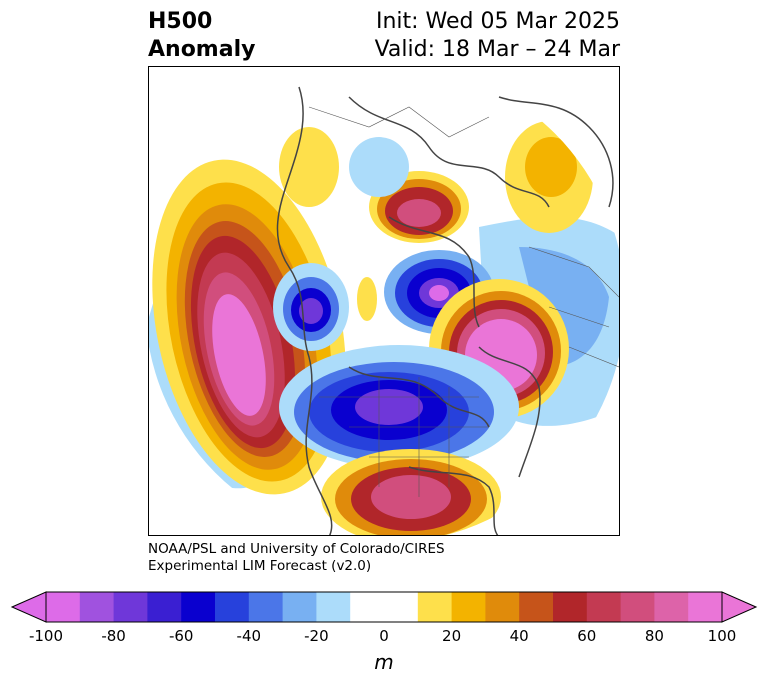  I want to click on colorbar-tick-label: 60, so click(587, 636).